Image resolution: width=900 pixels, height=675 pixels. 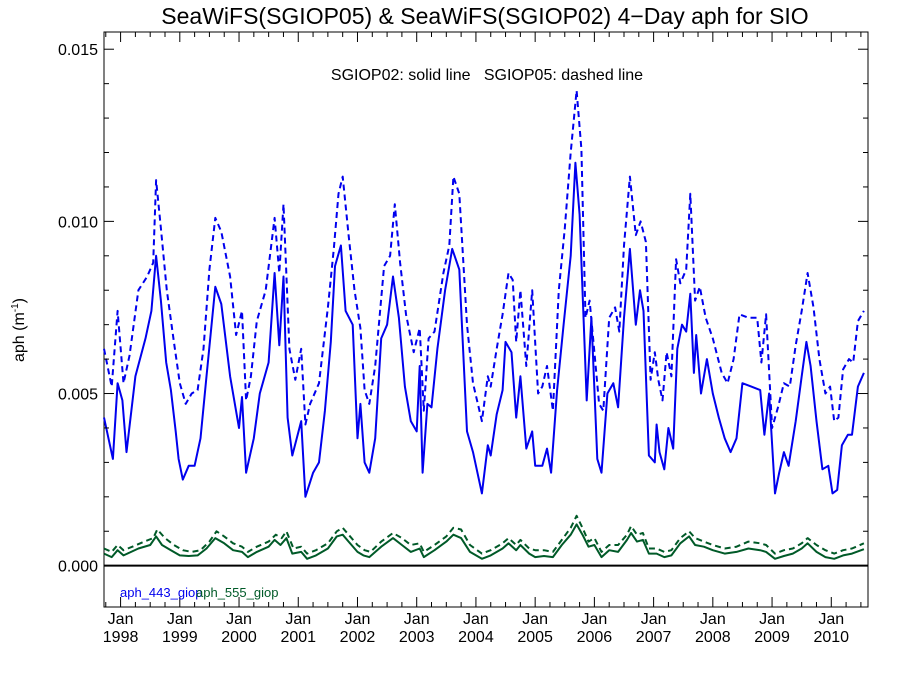 I want to click on y-axis-label-main: aph (m, so click(x=19, y=337).